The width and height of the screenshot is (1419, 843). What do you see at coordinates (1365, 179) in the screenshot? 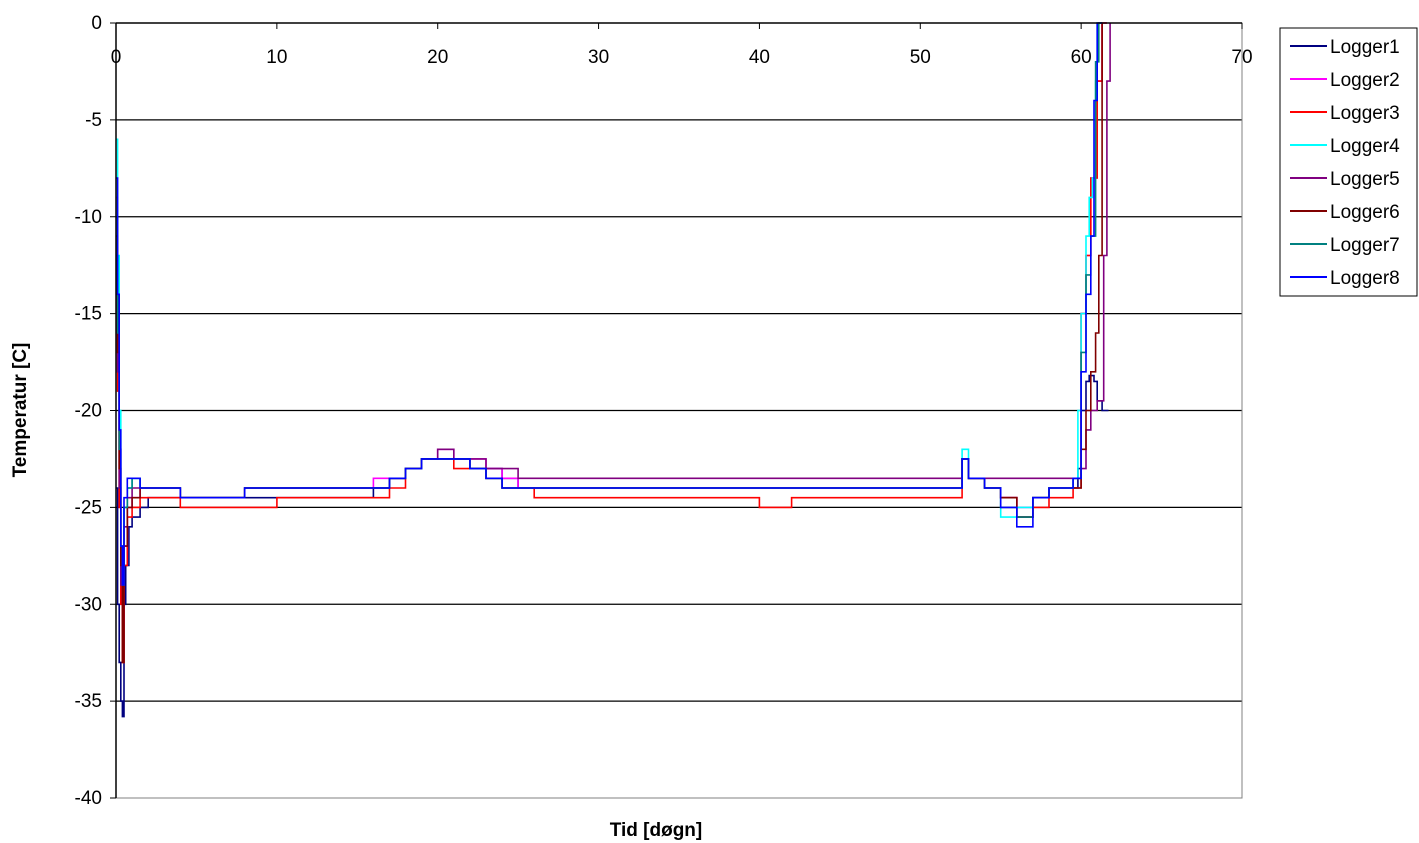
I see `legend-label-logger5: Logger5` at bounding box center [1365, 179].